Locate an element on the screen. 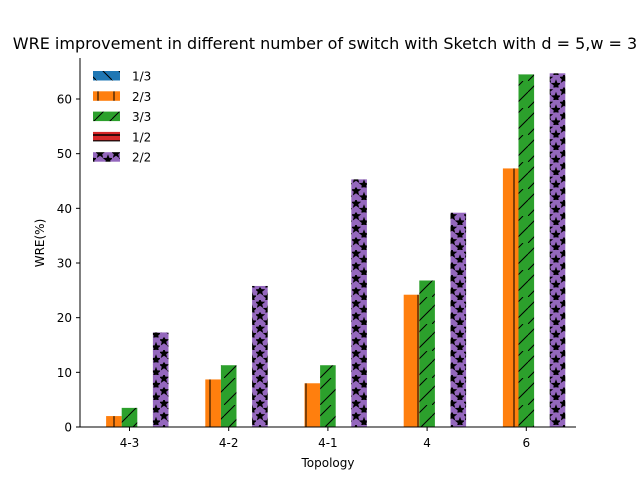  y-tick-label: 10 is located at coordinates (64, 373).